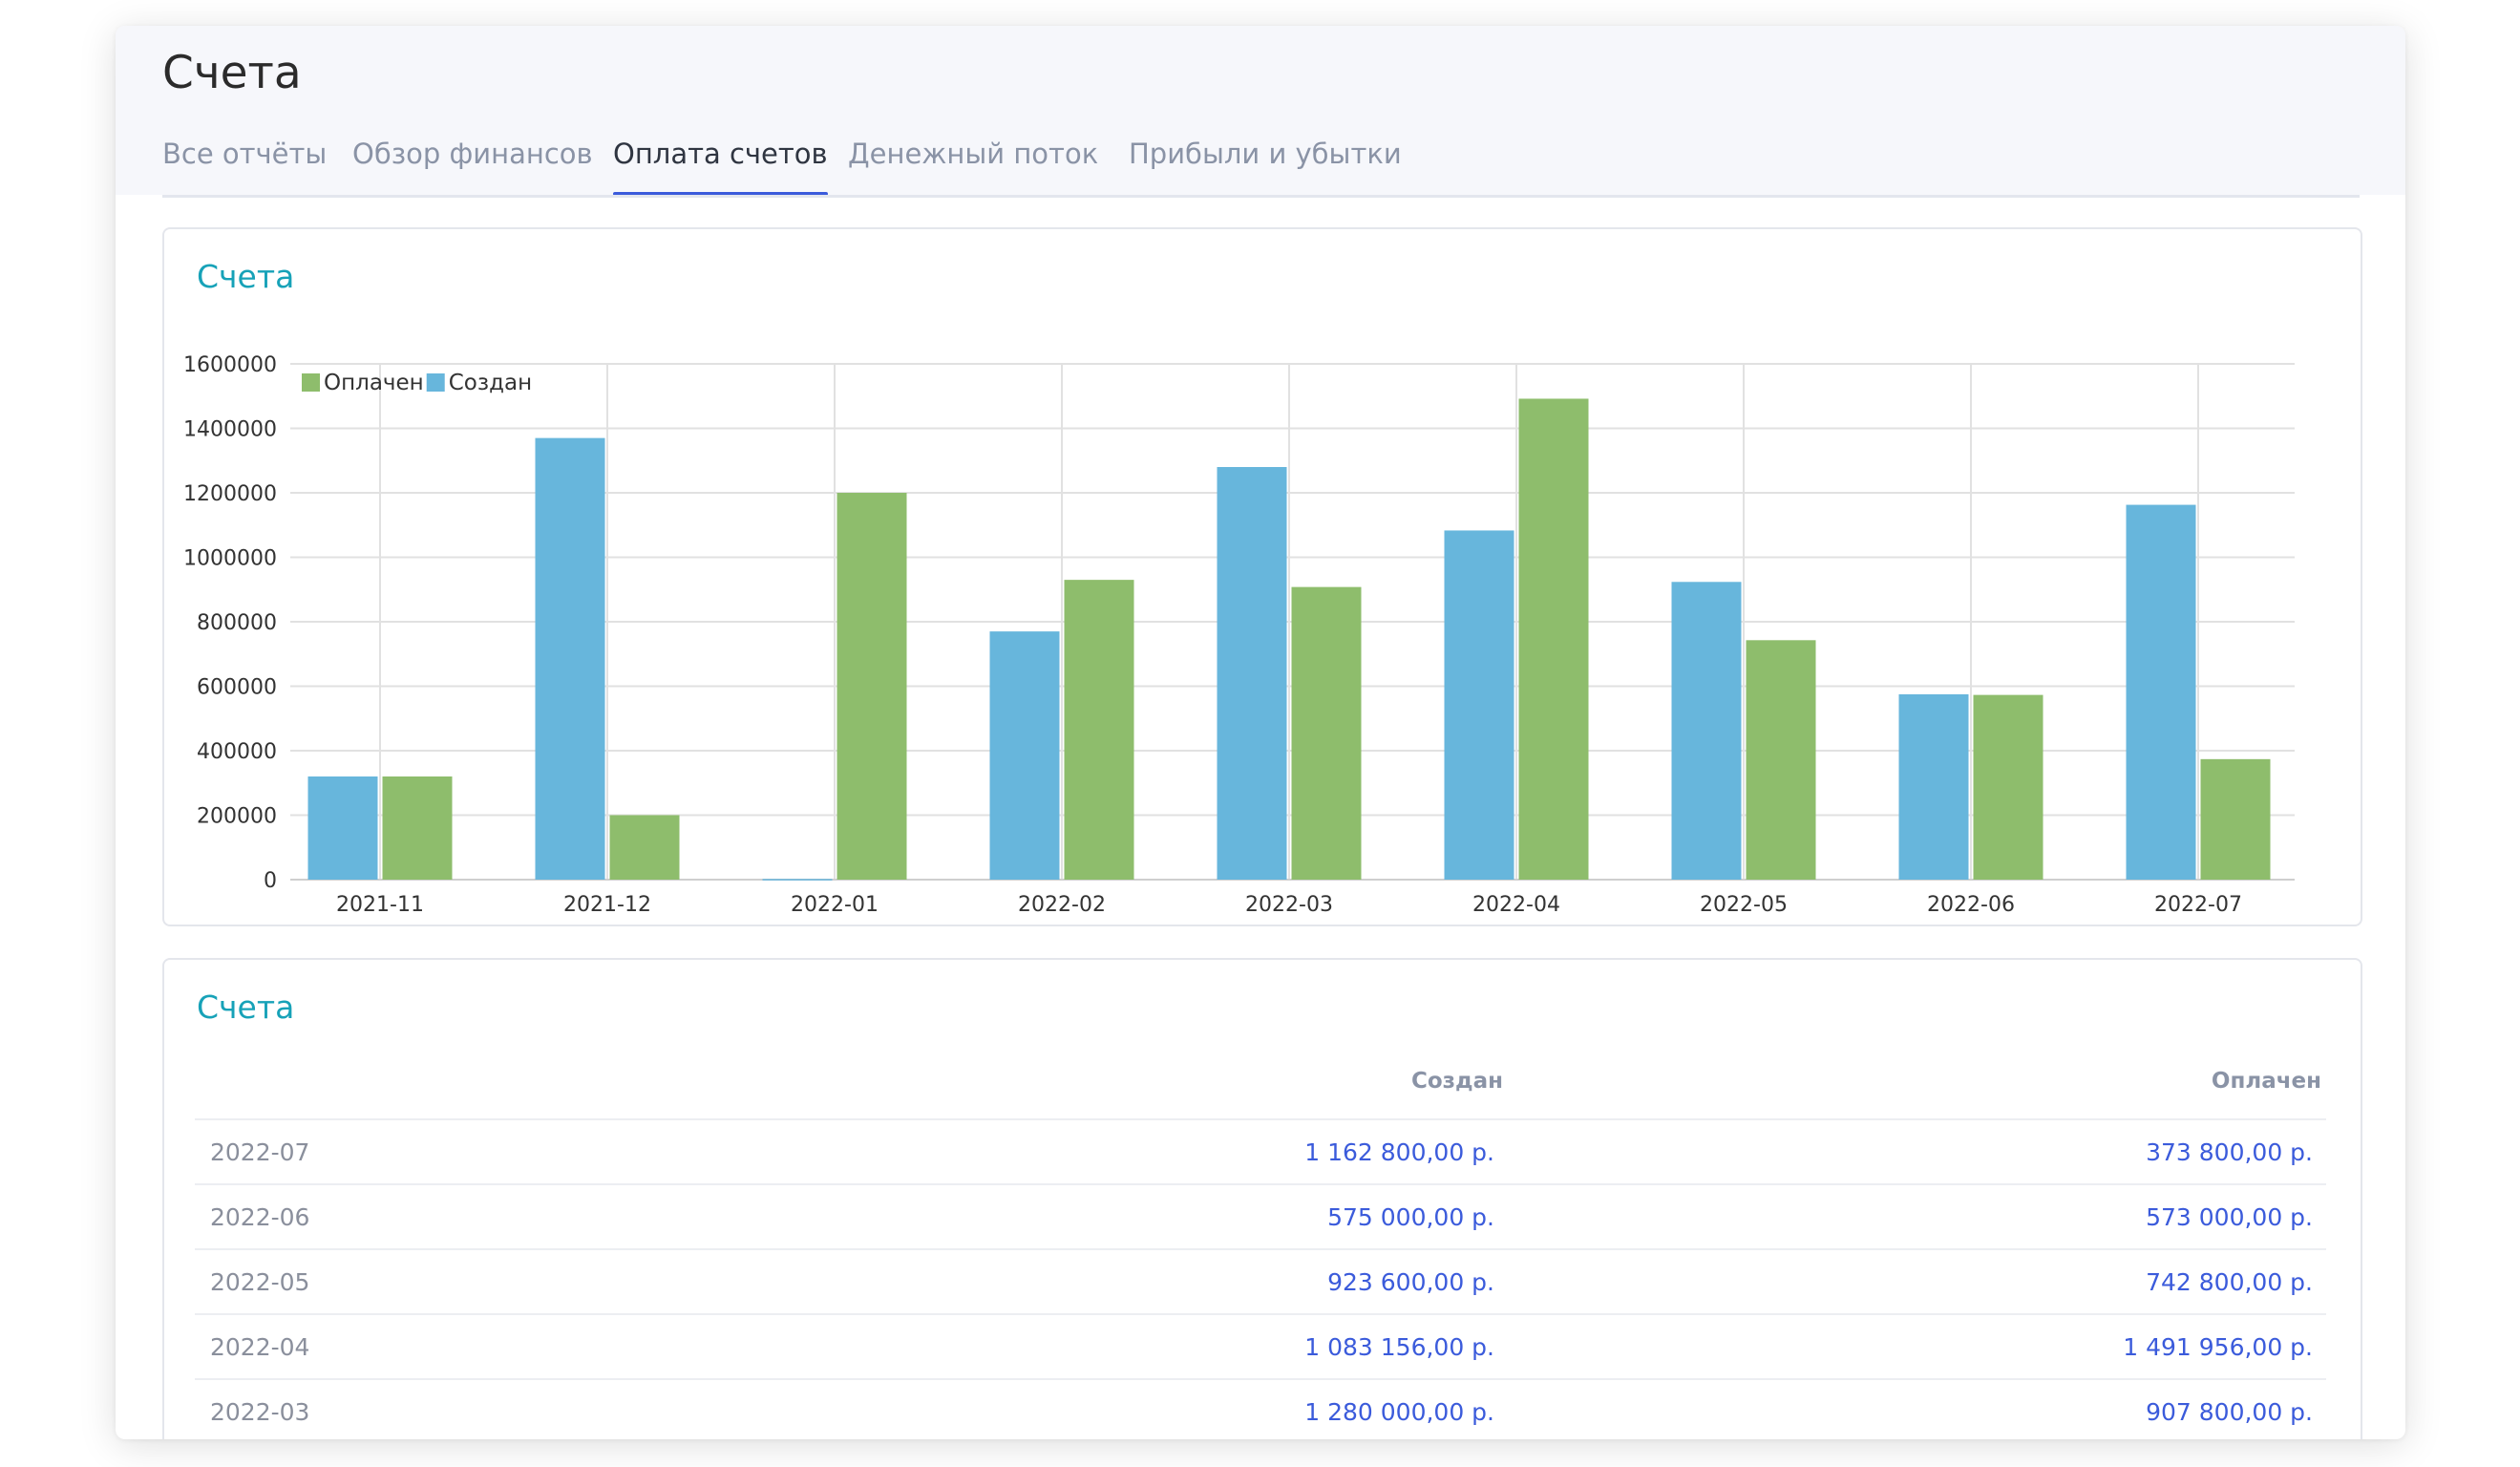  What do you see at coordinates (1399, 1347) in the screenshot?
I see `row-created-amount: 1 083 156,00 р.` at bounding box center [1399, 1347].